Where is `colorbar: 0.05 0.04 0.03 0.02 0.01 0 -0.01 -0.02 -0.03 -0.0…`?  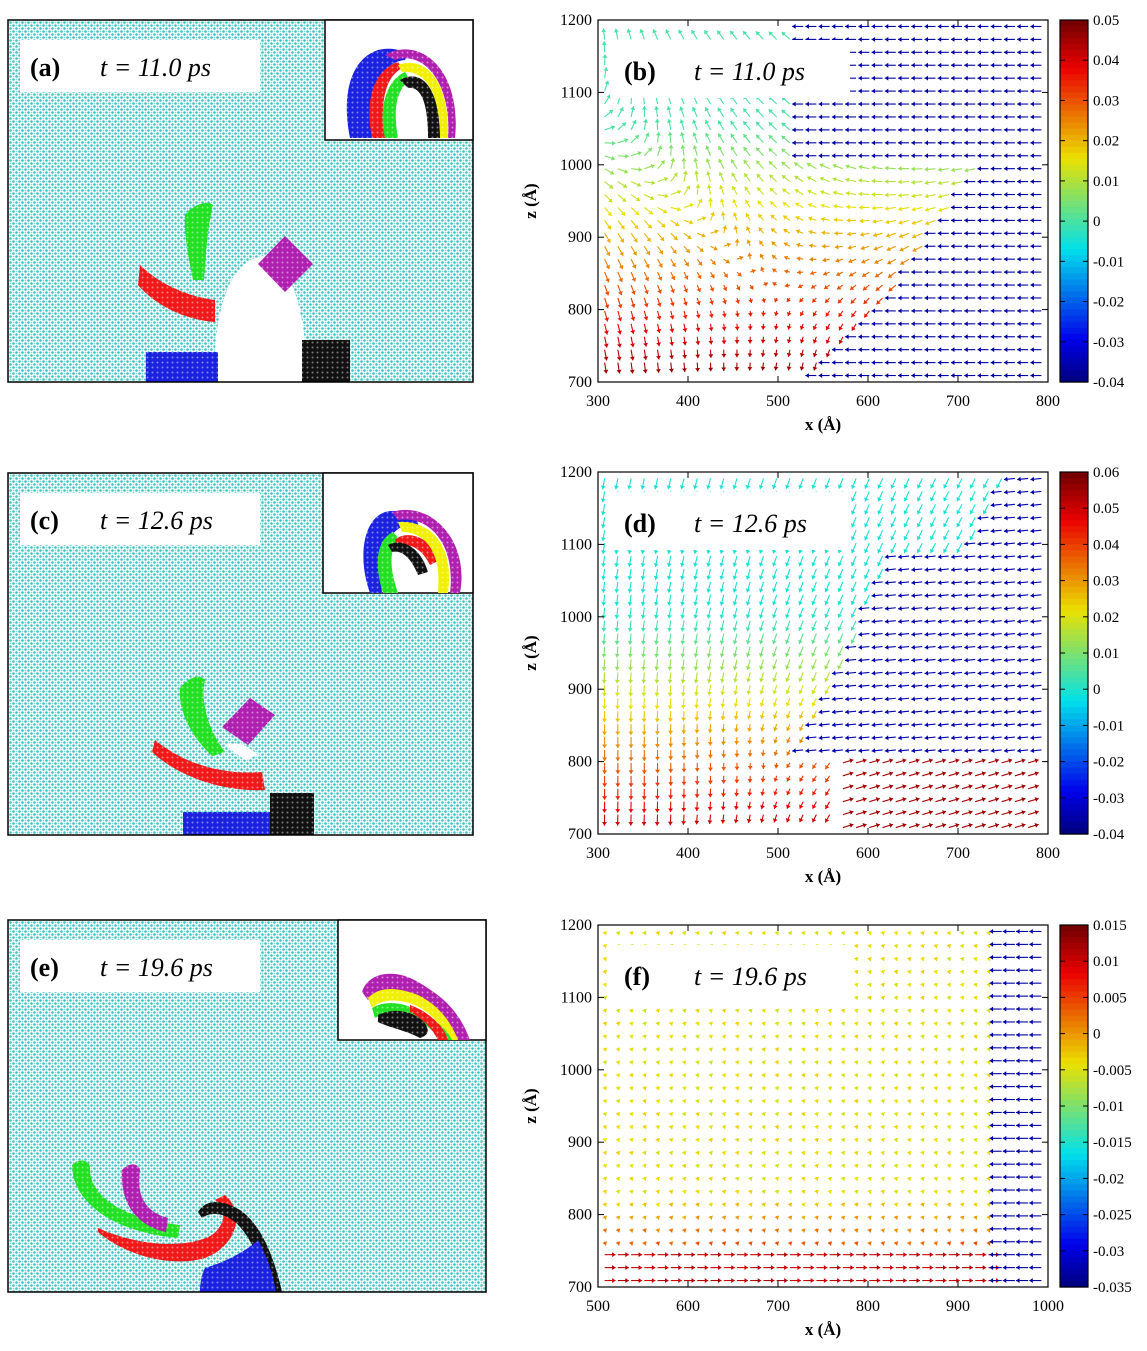 colorbar: 0.05 0.04 0.03 0.02 0.01 0 -0.01 -0.02 -0.03 -0.0… is located at coordinates (1092, 202).